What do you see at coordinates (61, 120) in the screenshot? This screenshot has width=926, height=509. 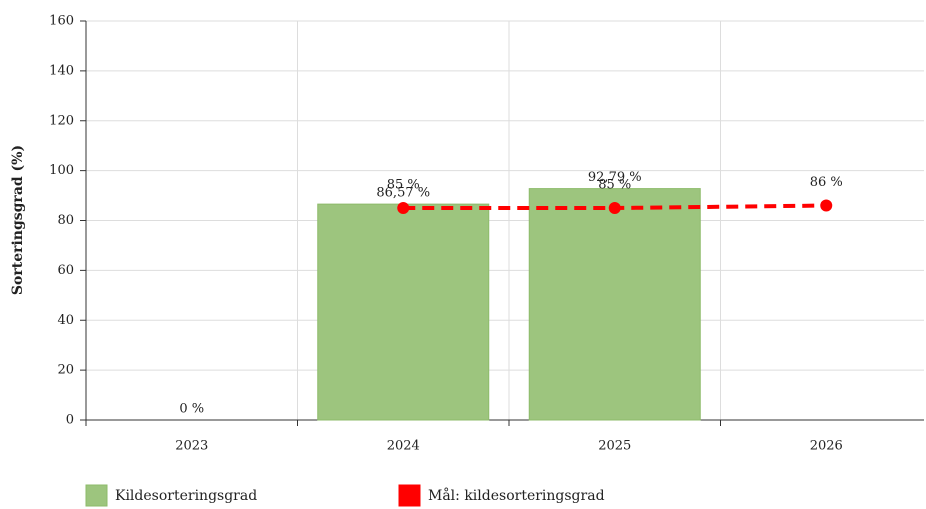 I see `y-tick-label: 120` at bounding box center [61, 120].